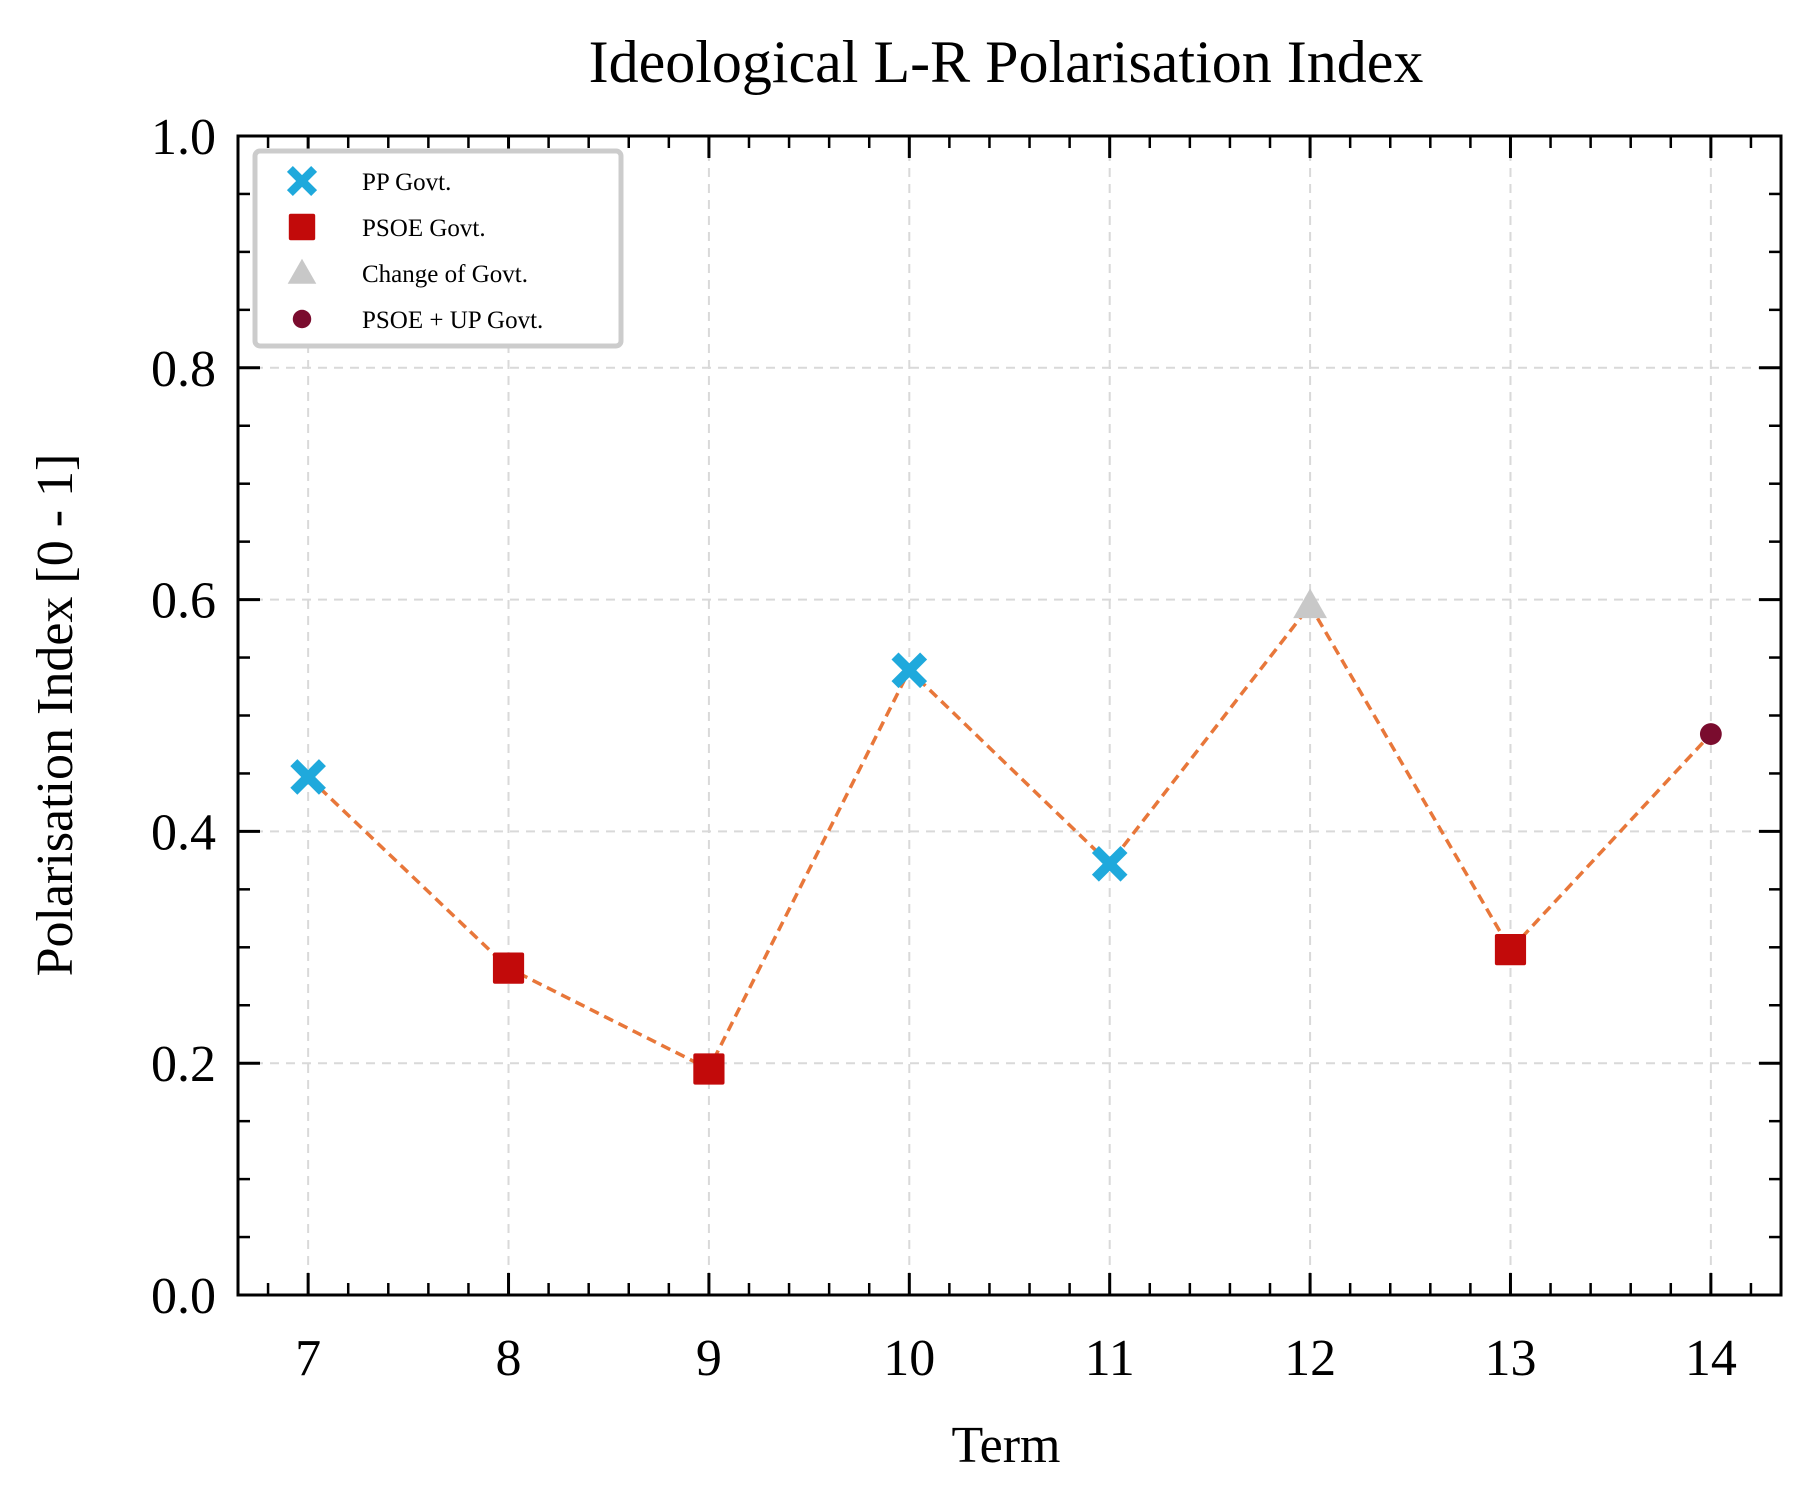 Image resolution: width=1801 pixels, height=1505 pixels. I want to click on data-point-circle, so click(1710, 734).